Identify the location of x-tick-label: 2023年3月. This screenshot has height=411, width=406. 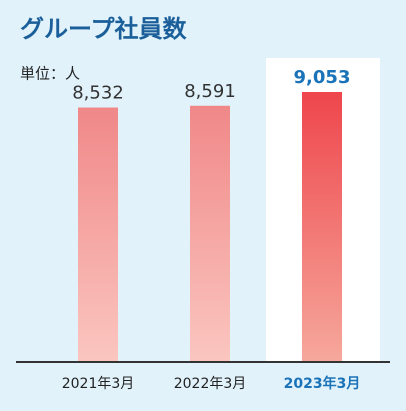
(322, 383).